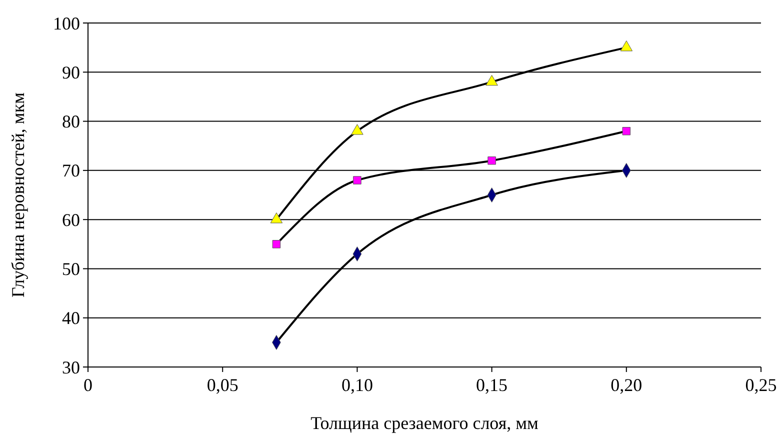 This screenshot has width=783, height=437. I want to click on x-tick-label: 0,25, so click(761, 385).